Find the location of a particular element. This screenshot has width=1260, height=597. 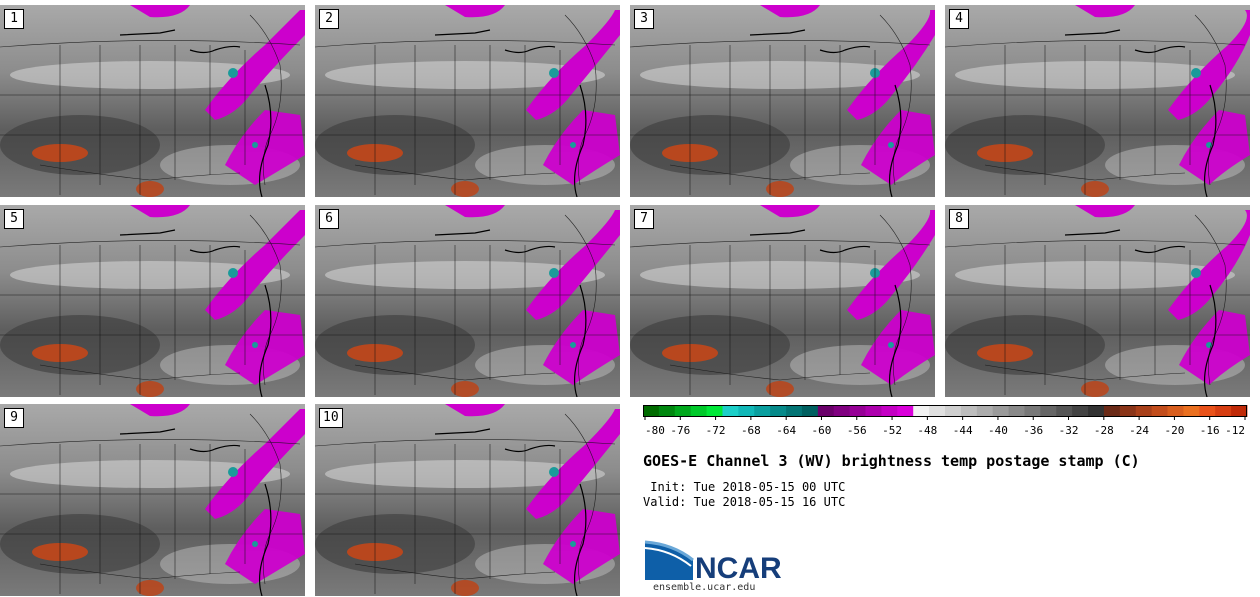

panel-number: 5 is located at coordinates (14, 219).